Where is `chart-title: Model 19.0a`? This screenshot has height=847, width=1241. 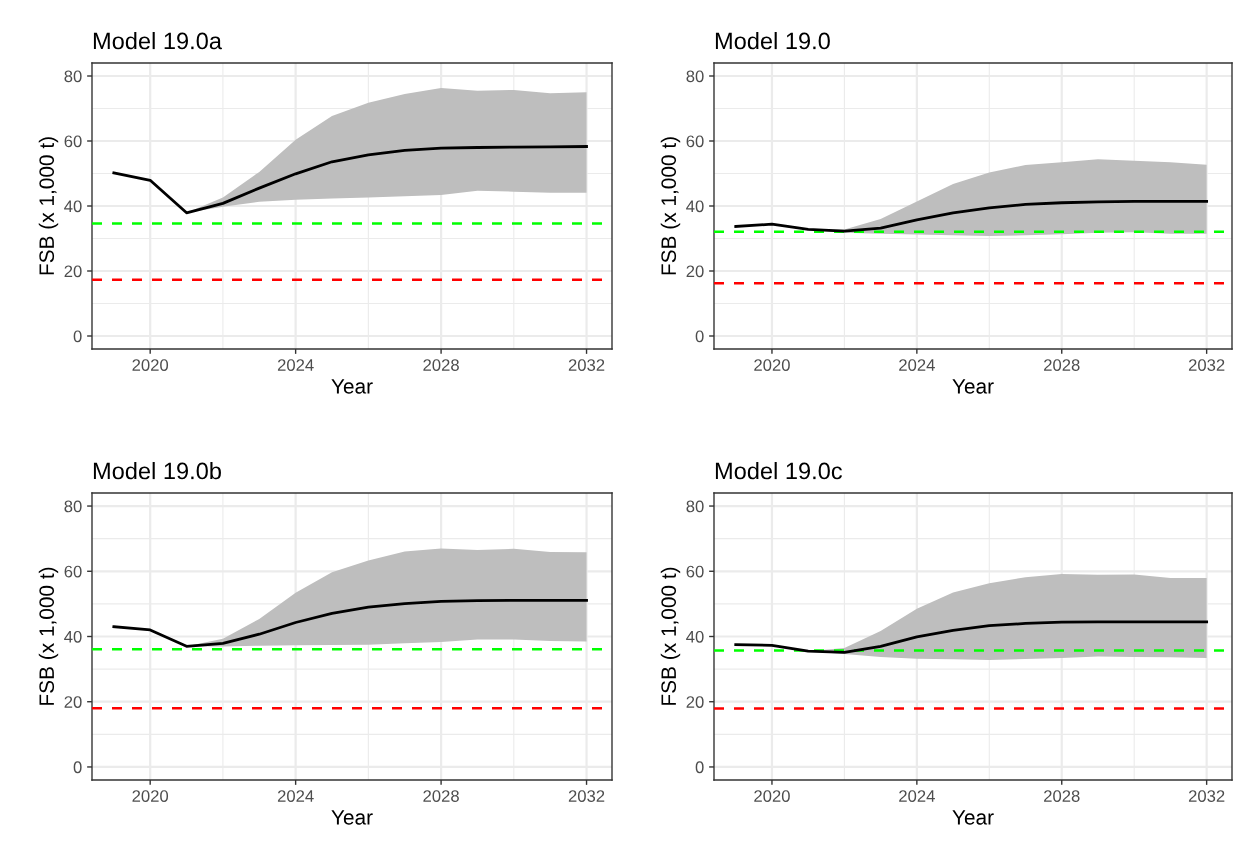 chart-title: Model 19.0a is located at coordinates (157, 41).